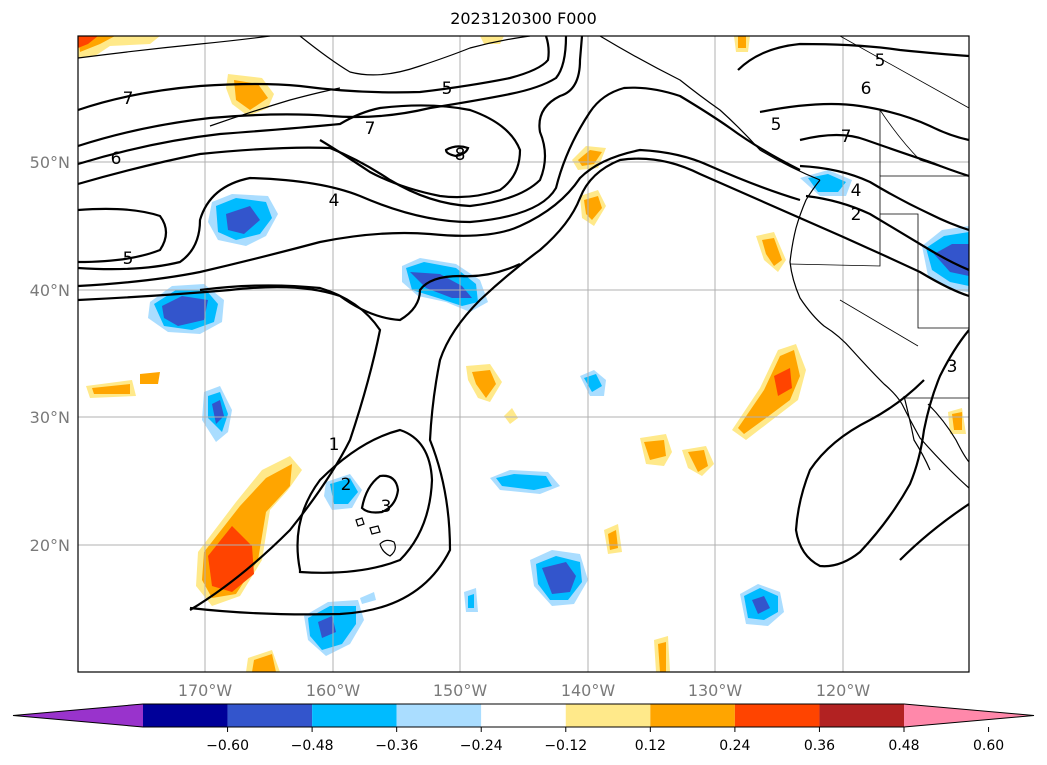 The height and width of the screenshot is (765, 1047). I want to click on latitude-label: 20°N, so click(50, 545).